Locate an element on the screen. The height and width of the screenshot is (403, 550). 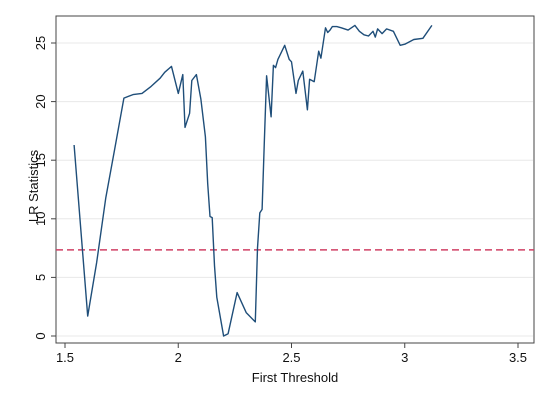
y-tick-label-0: 0 is located at coordinates (40, 335).